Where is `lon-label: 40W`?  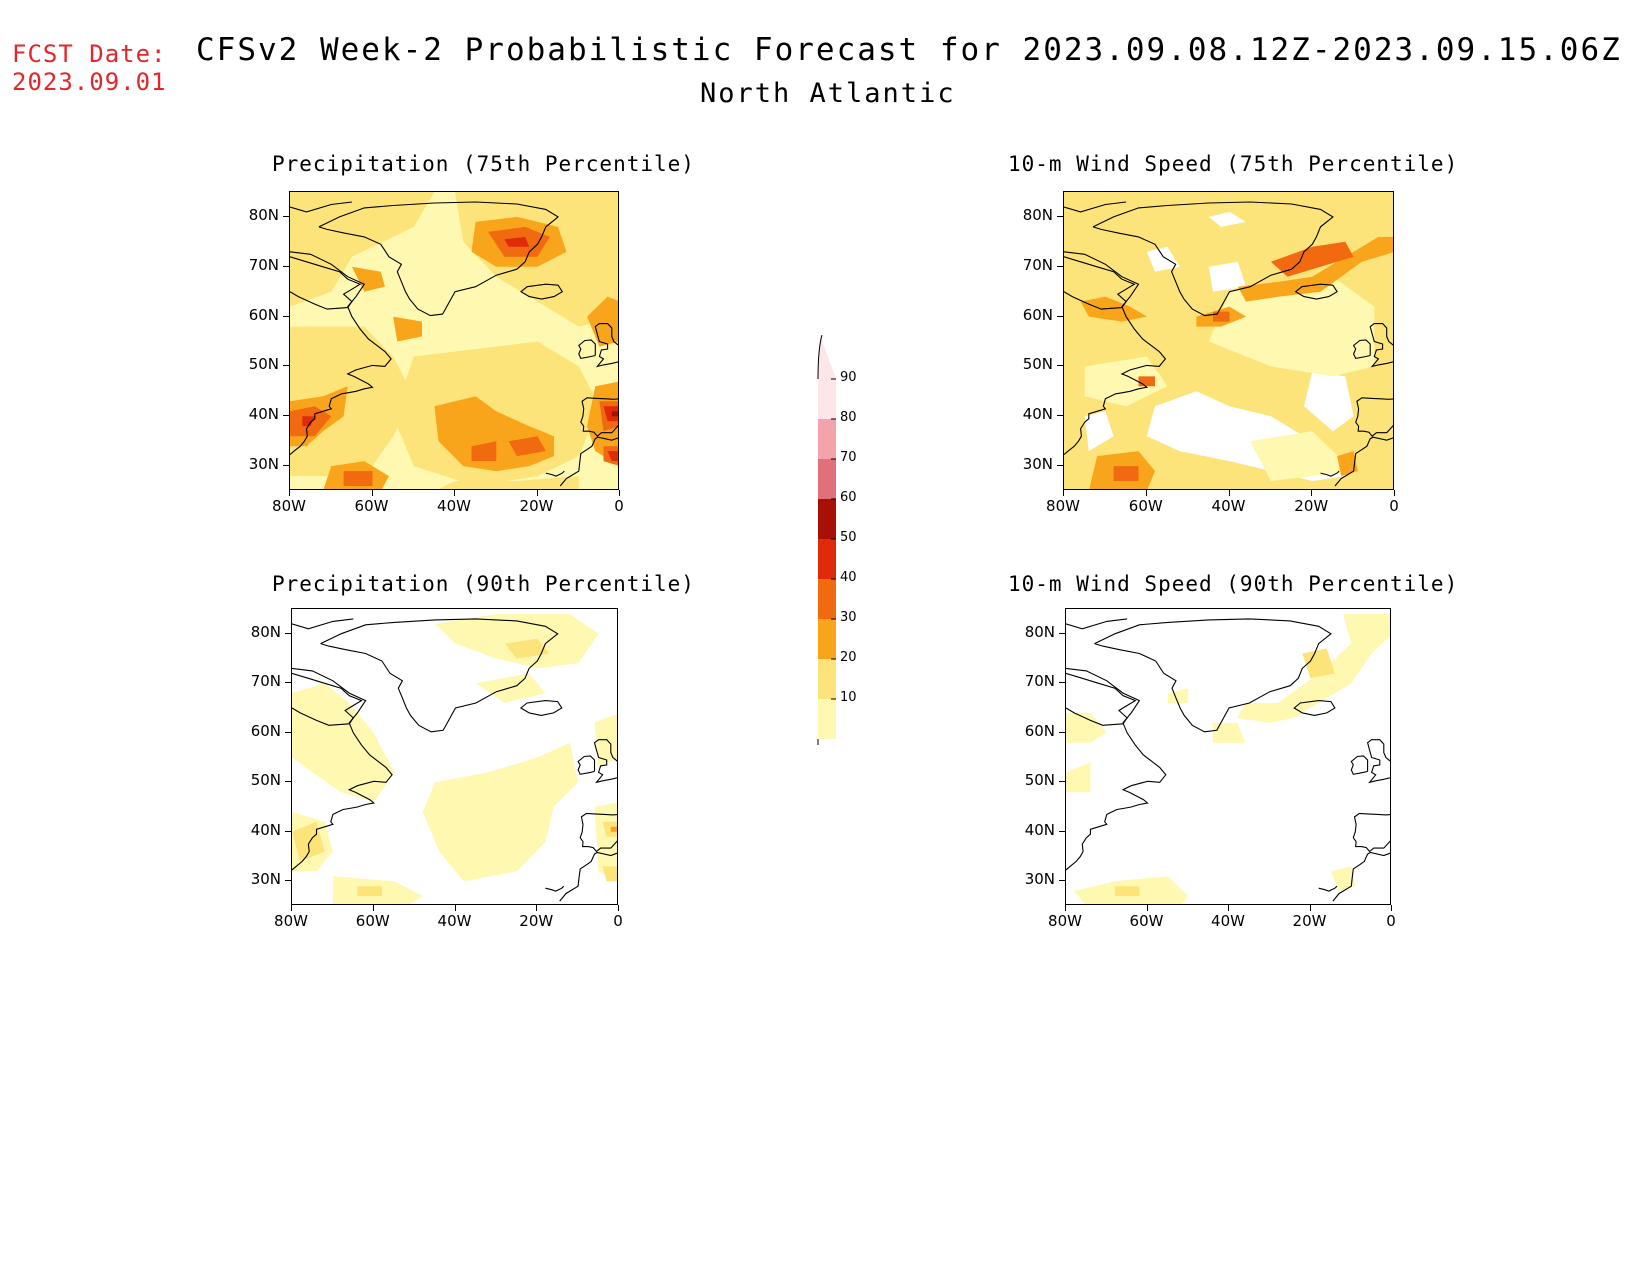
lon-label: 40W is located at coordinates (1228, 921).